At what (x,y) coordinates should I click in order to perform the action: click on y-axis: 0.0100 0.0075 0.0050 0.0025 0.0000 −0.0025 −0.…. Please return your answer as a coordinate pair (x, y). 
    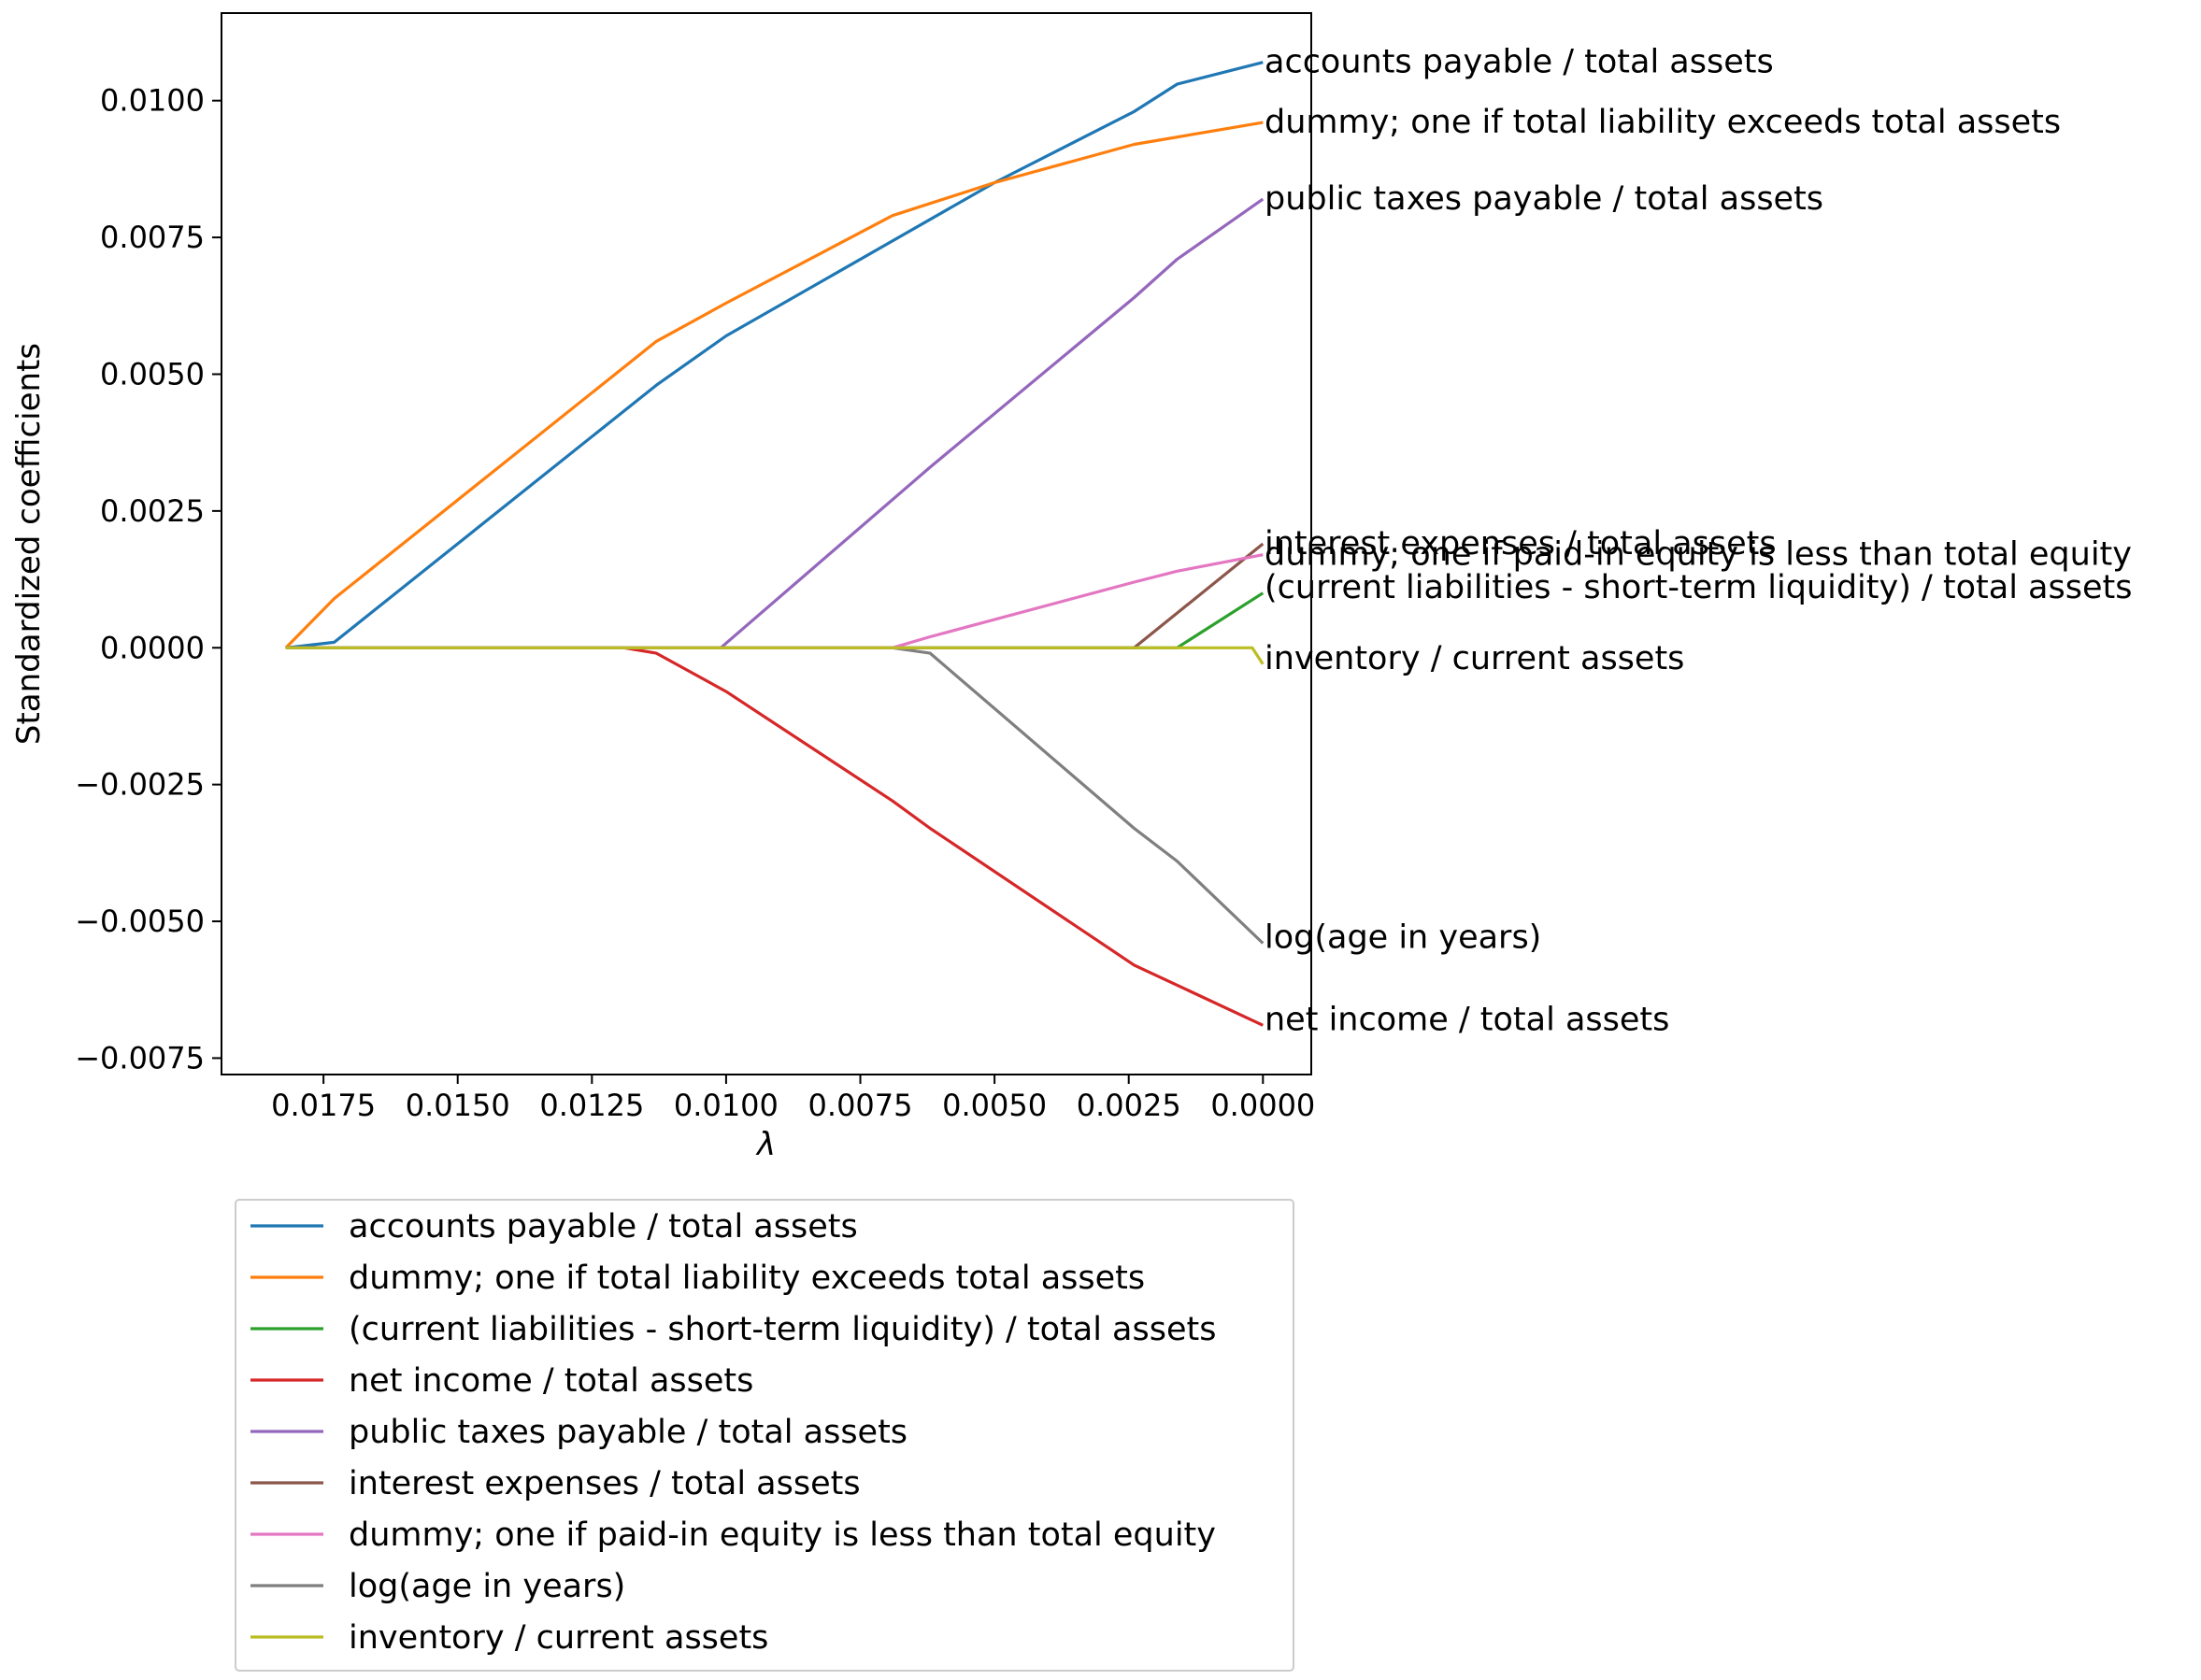
    Looking at the image, I should click on (148, 579).